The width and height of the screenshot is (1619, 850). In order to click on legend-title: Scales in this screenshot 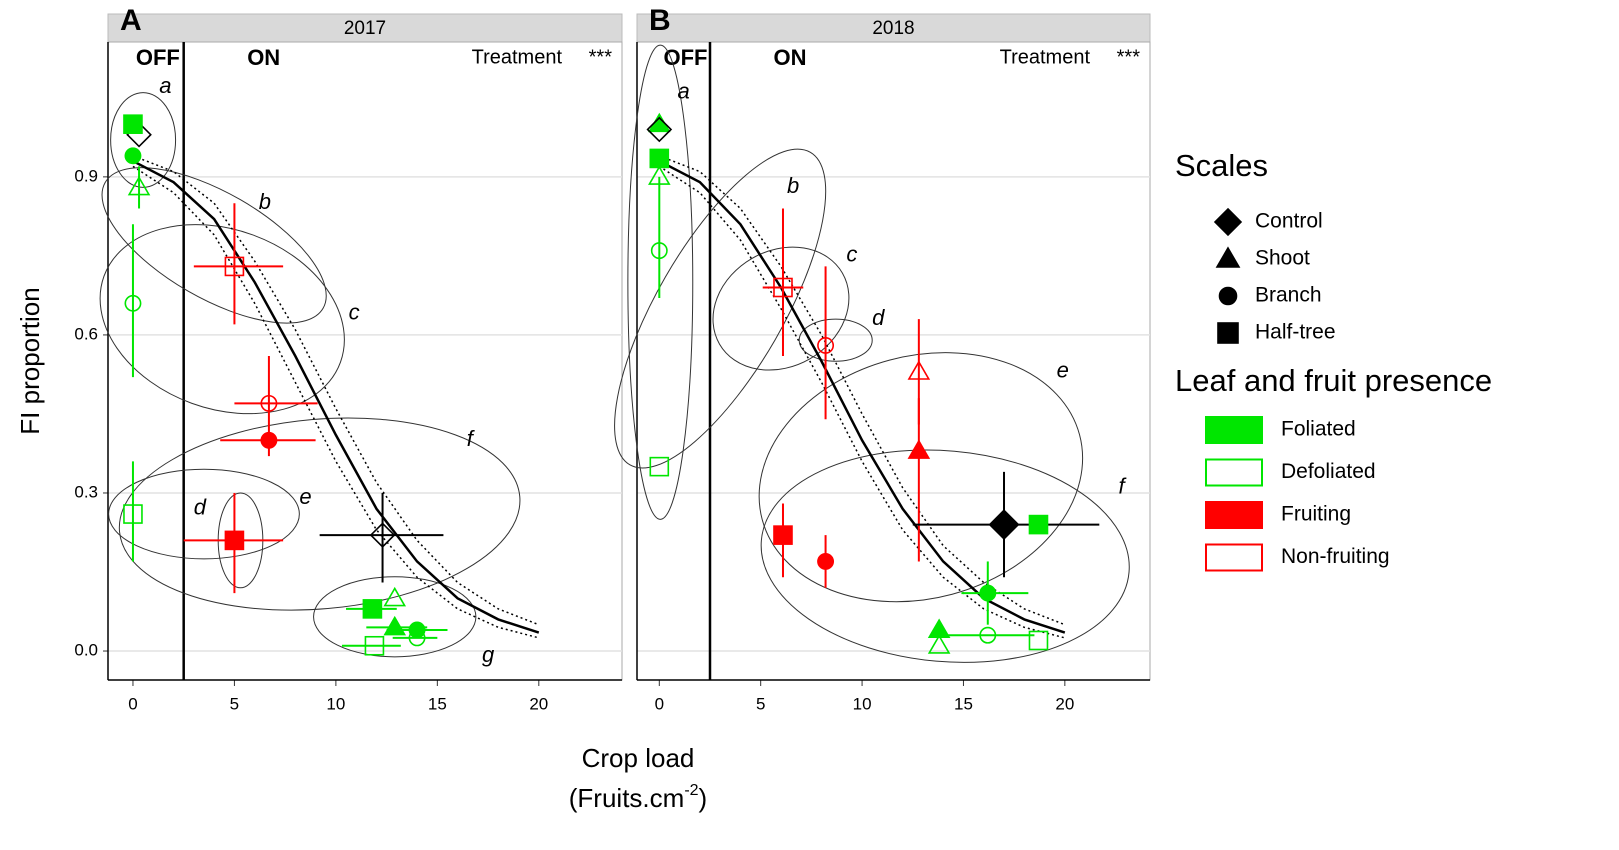, I will do `click(1221, 165)`.